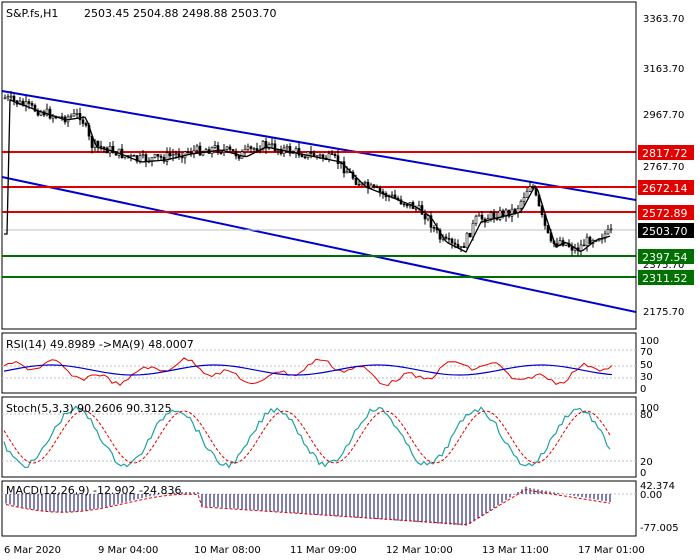 The width and height of the screenshot is (700, 560). Describe the element at coordinates (643, 473) in the screenshot. I see `stoch-tick: 0` at that location.